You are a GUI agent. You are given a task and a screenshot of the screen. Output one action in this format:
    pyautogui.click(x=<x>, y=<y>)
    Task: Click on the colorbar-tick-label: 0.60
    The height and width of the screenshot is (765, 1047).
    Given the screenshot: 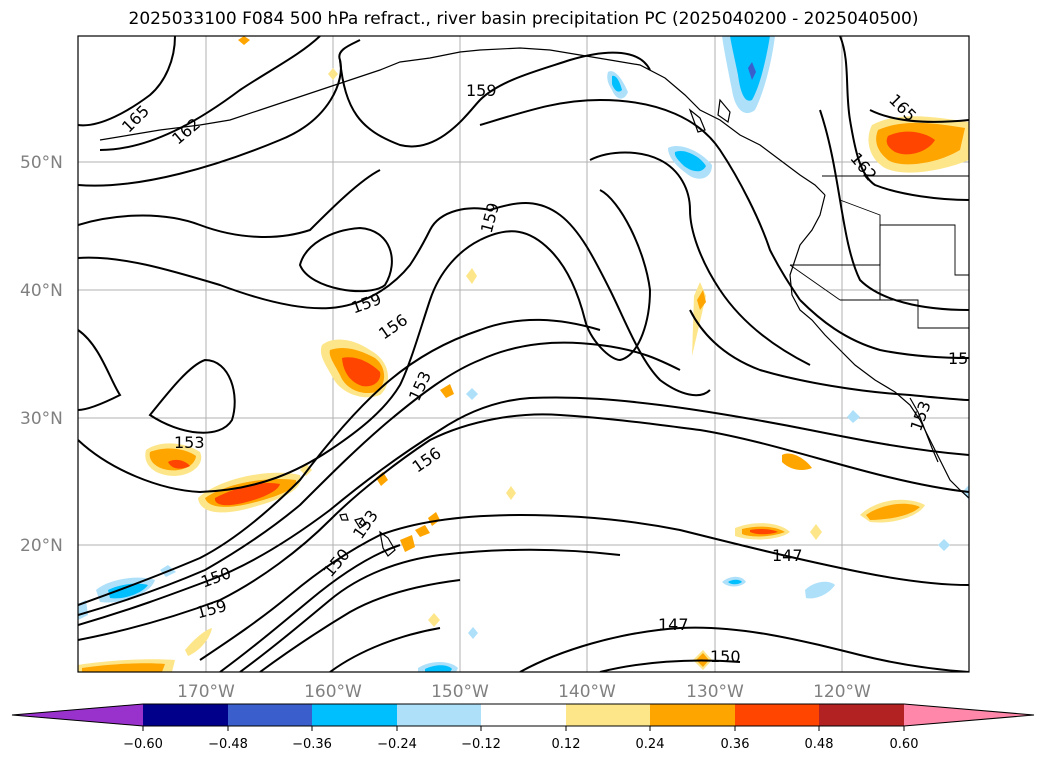 What is the action you would take?
    pyautogui.click(x=904, y=744)
    